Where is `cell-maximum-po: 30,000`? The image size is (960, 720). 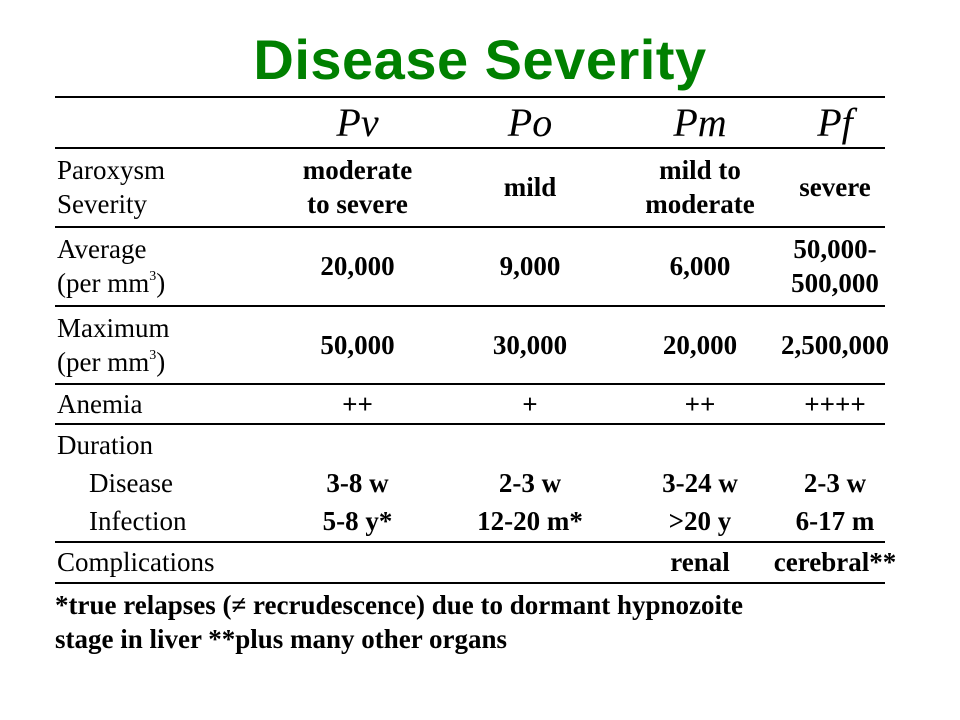 cell-maximum-po: 30,000 is located at coordinates (530, 345).